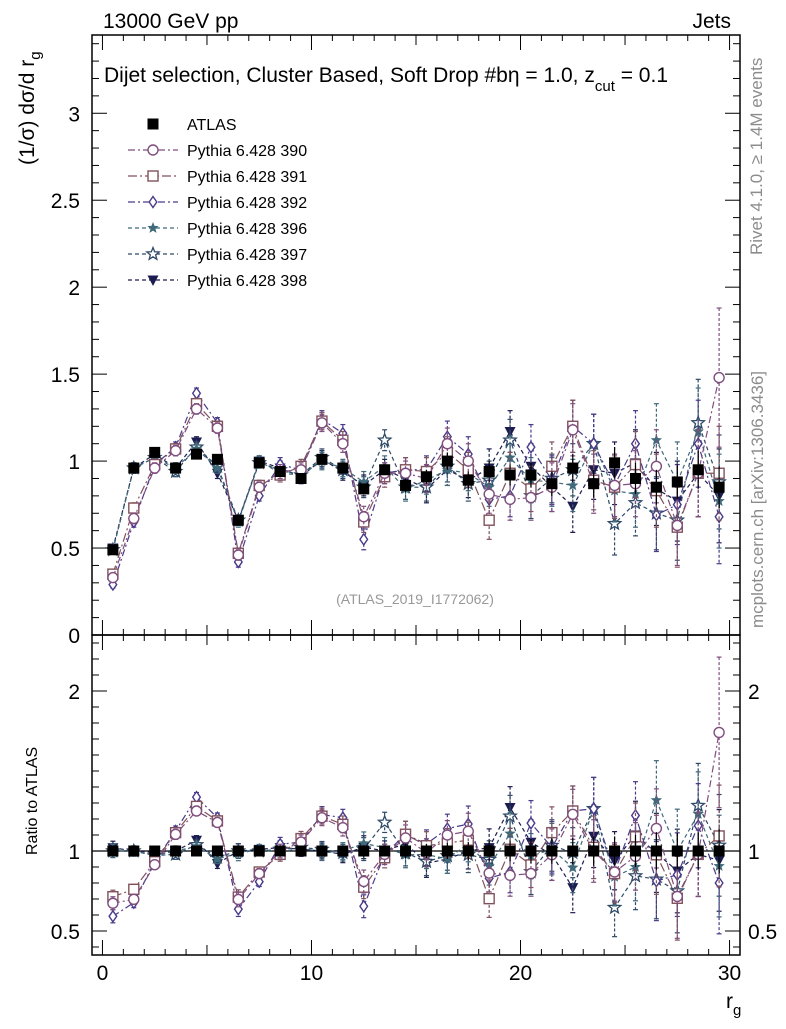 The height and width of the screenshot is (1029, 786). I want to click on legend-item: Pythia 6.428 390, so click(217, 151).